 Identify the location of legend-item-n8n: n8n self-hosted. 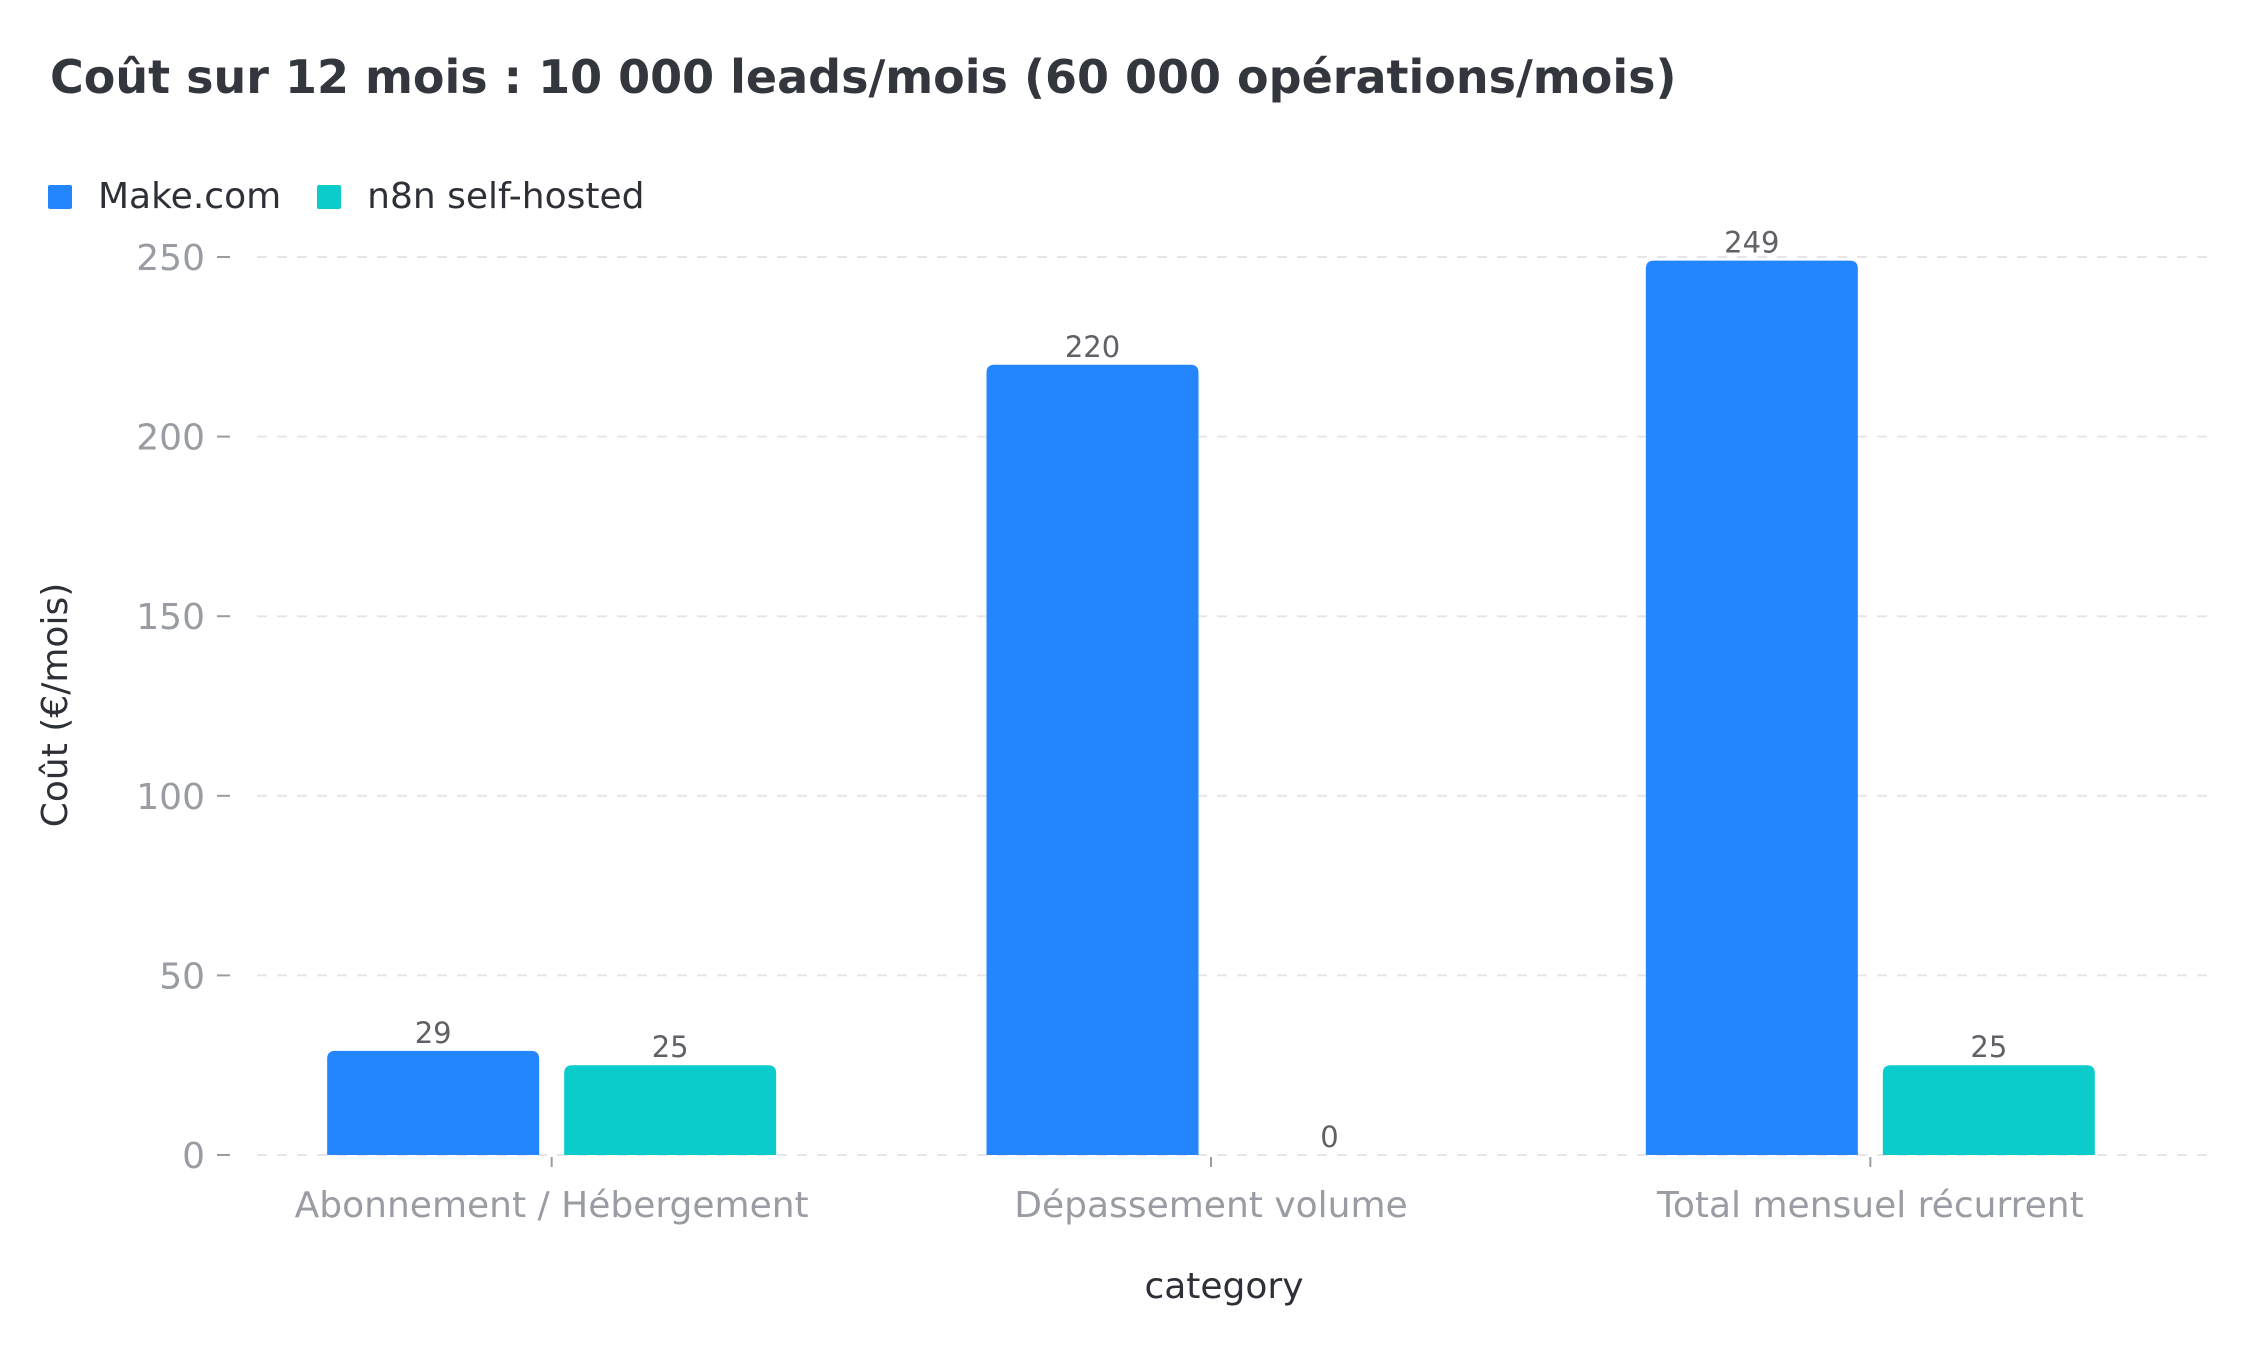
(480, 196).